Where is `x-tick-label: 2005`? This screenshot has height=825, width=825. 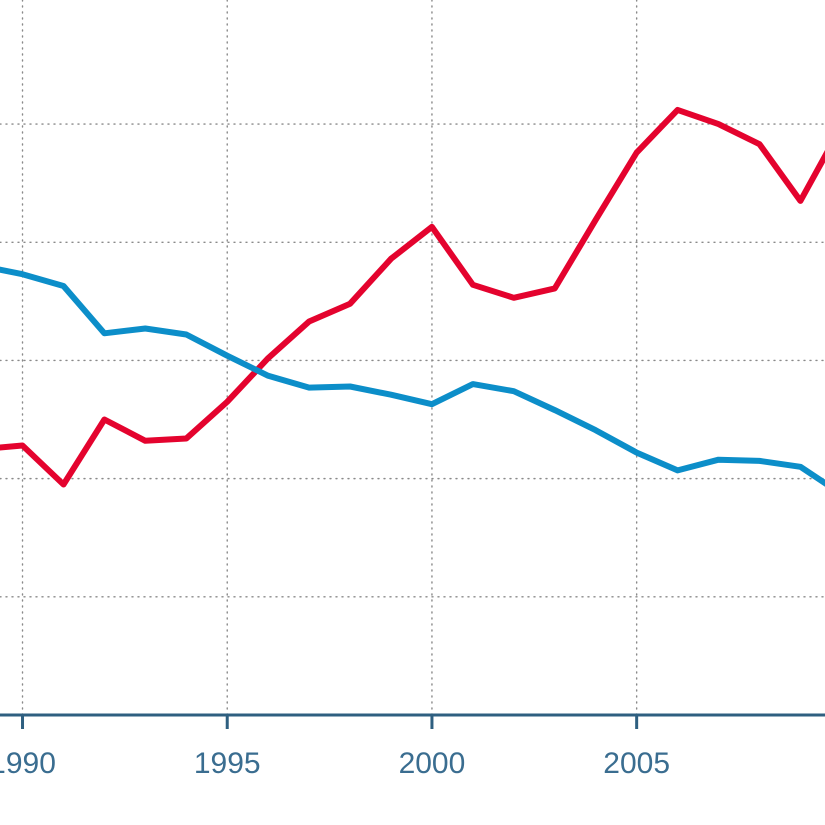 x-tick-label: 2005 is located at coordinates (636, 763).